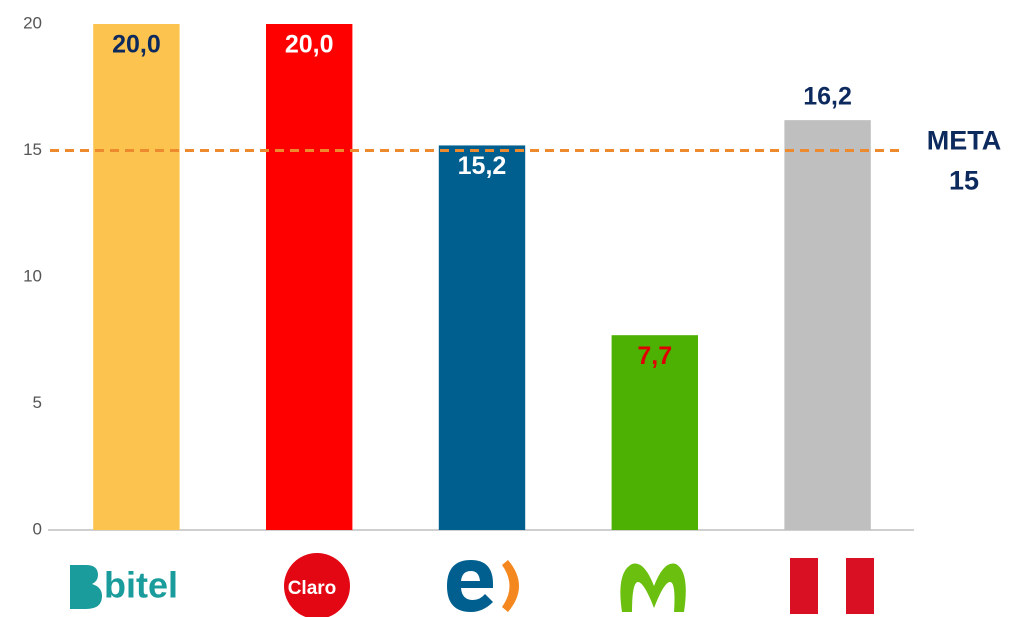 The image size is (1012, 617). I want to click on entel-logo, so click(483, 586).